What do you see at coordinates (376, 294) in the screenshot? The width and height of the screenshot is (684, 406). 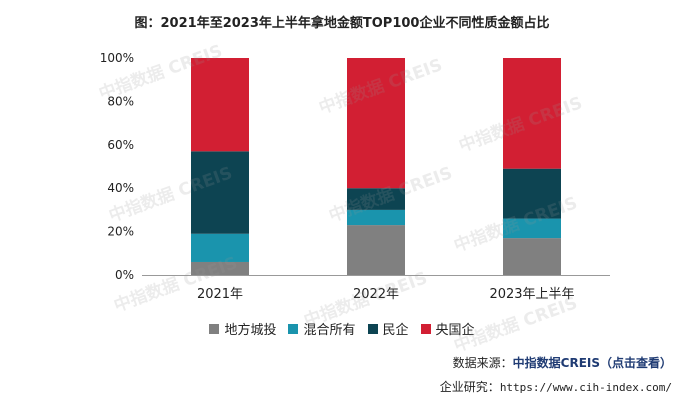 I see `x-tick-label: 2022年` at bounding box center [376, 294].